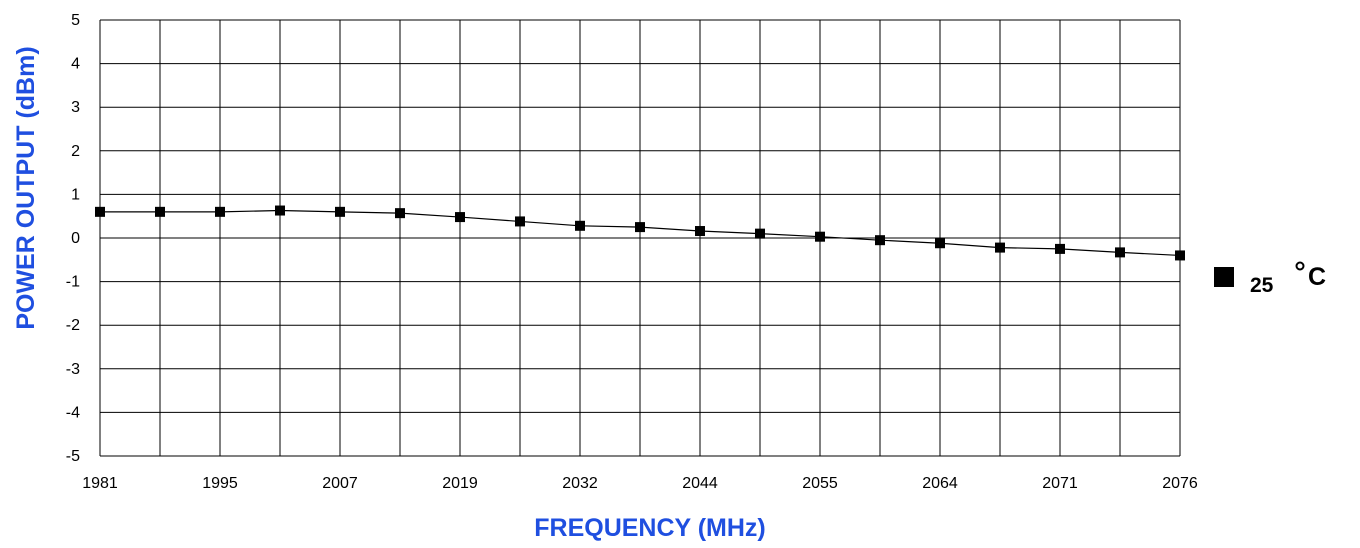  What do you see at coordinates (75, 64) in the screenshot?
I see `y-tick-label: 4` at bounding box center [75, 64].